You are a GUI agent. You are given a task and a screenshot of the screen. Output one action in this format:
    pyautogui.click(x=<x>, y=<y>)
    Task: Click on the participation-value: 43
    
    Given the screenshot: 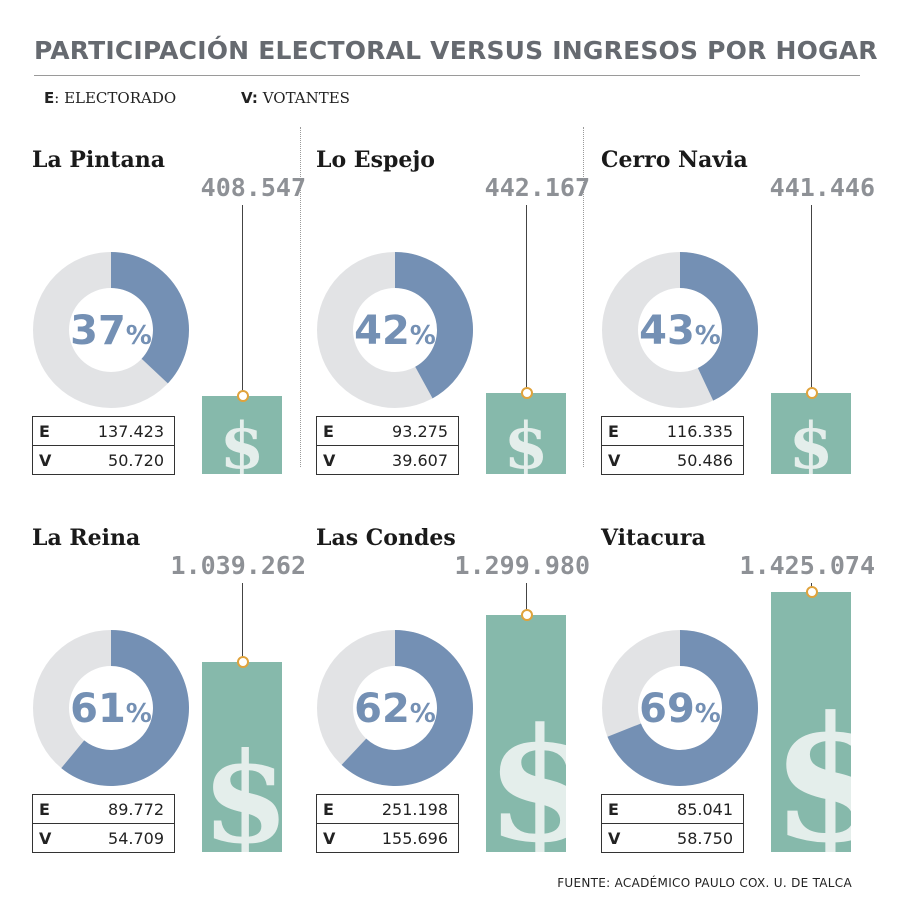 What is the action you would take?
    pyautogui.click(x=667, y=331)
    